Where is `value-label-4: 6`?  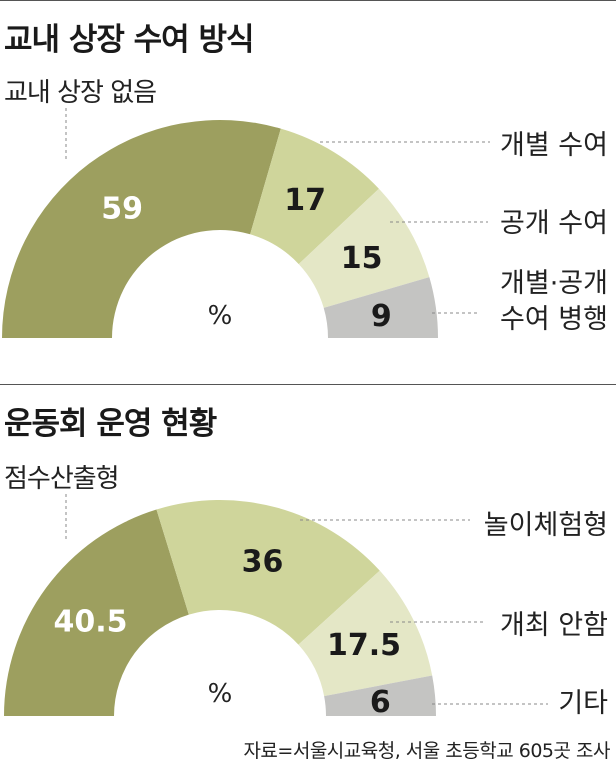 value-label-4: 6 is located at coordinates (380, 702).